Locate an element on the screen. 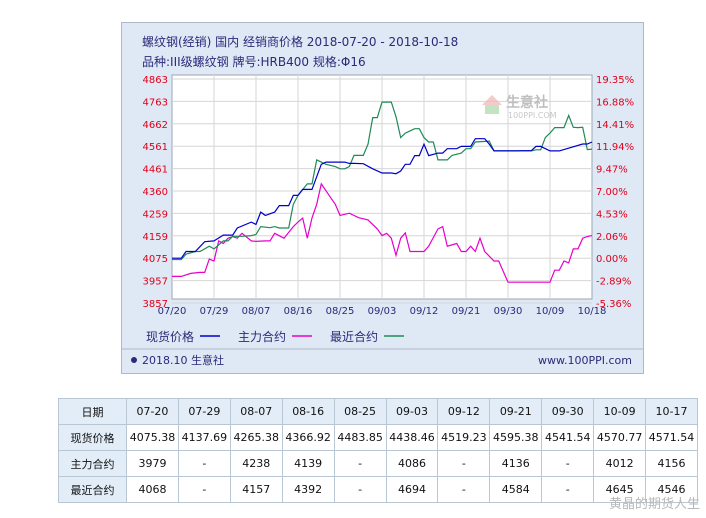 The width and height of the screenshot is (706, 518). y-tick-label-left: 4863 is located at coordinates (155, 80).